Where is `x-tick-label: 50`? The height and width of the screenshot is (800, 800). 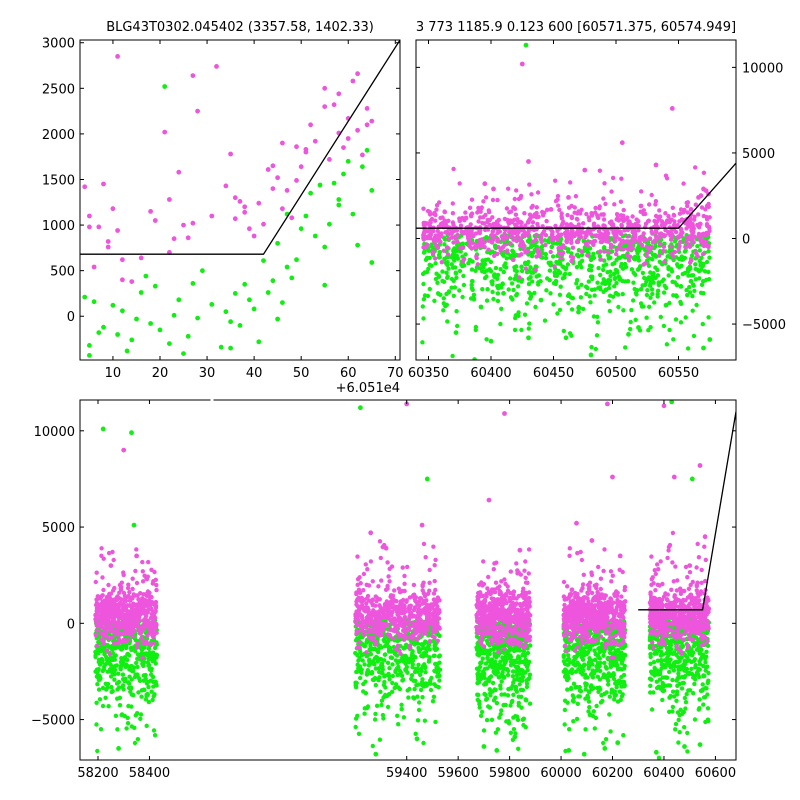 x-tick-label: 50 is located at coordinates (301, 373).